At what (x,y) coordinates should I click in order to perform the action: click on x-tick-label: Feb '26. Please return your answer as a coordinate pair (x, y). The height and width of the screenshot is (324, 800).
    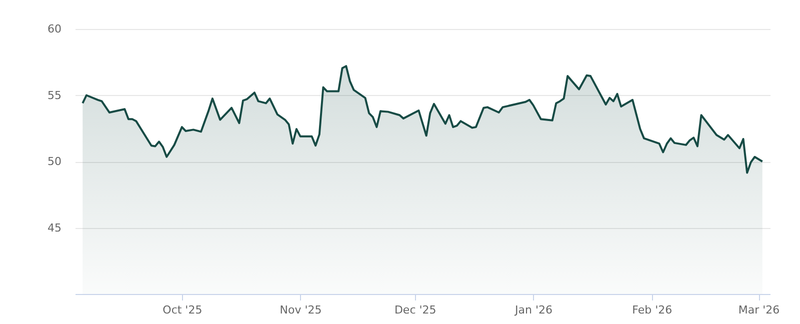
    Looking at the image, I should click on (652, 310).